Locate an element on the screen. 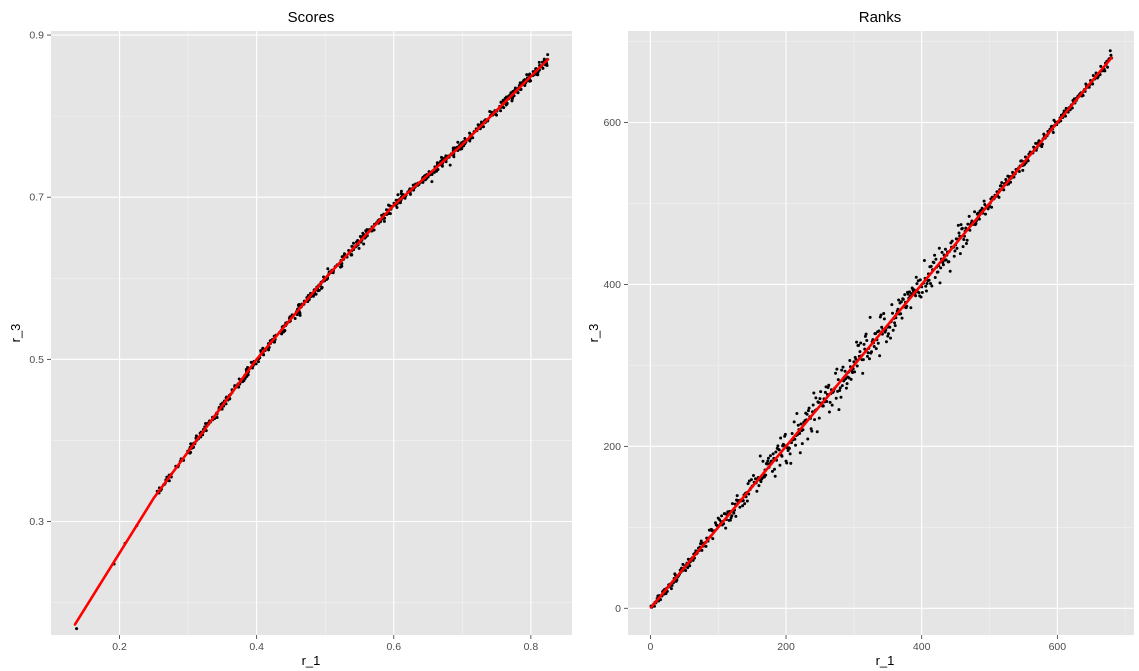 The width and height of the screenshot is (1139, 671). y-tick-label: 0.7 is located at coordinates (36, 198).